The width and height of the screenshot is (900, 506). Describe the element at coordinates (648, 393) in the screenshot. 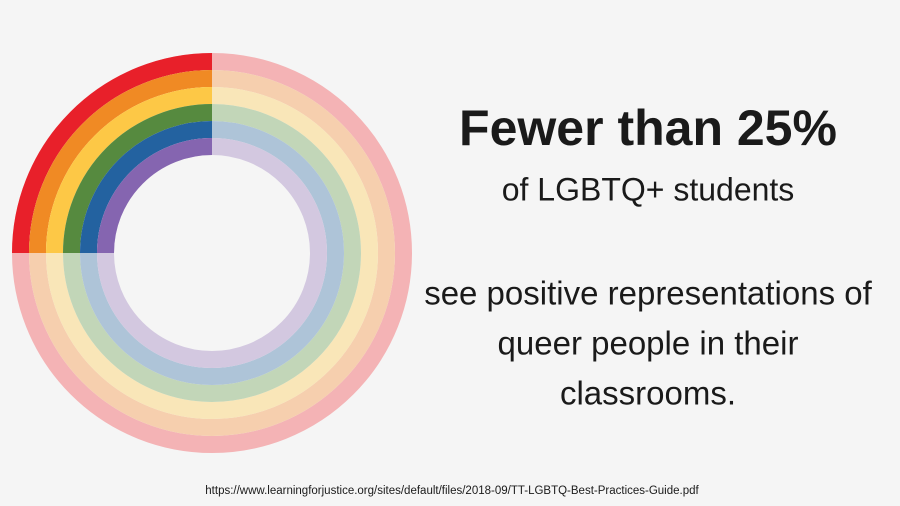

I see `body-line: classrooms.` at that location.